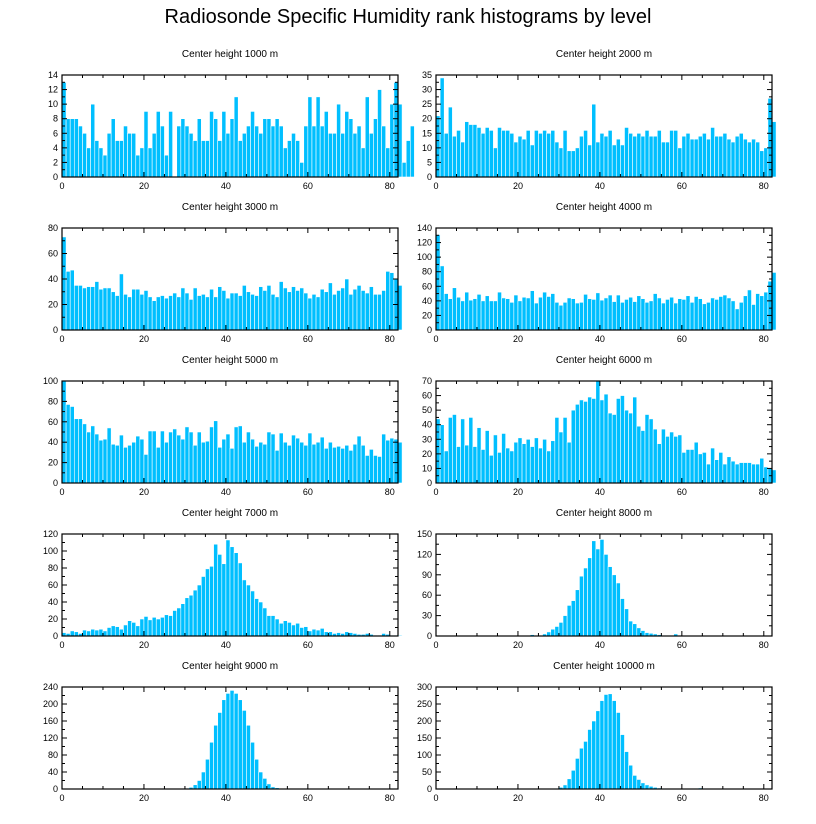  Describe the element at coordinates (424, 704) in the screenshot. I see `panel-10-ytick-label: 250` at that location.